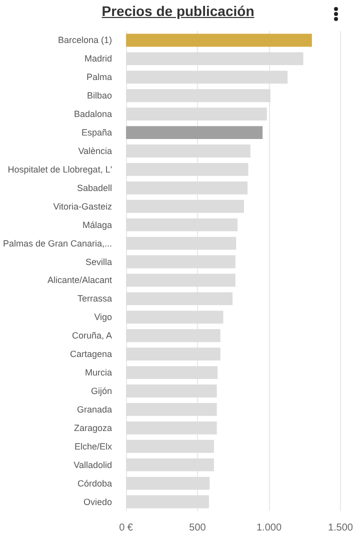  Describe the element at coordinates (94, 187) in the screenshot. I see `y-tick-label: Sabadell` at that location.